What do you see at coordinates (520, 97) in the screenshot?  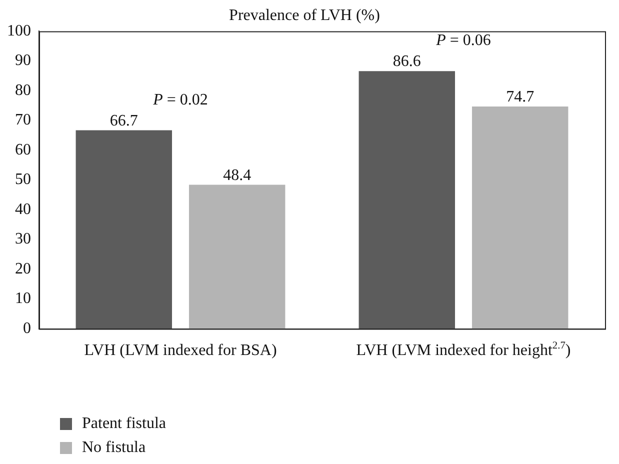 I see `data-label: 74.7` at bounding box center [520, 97].